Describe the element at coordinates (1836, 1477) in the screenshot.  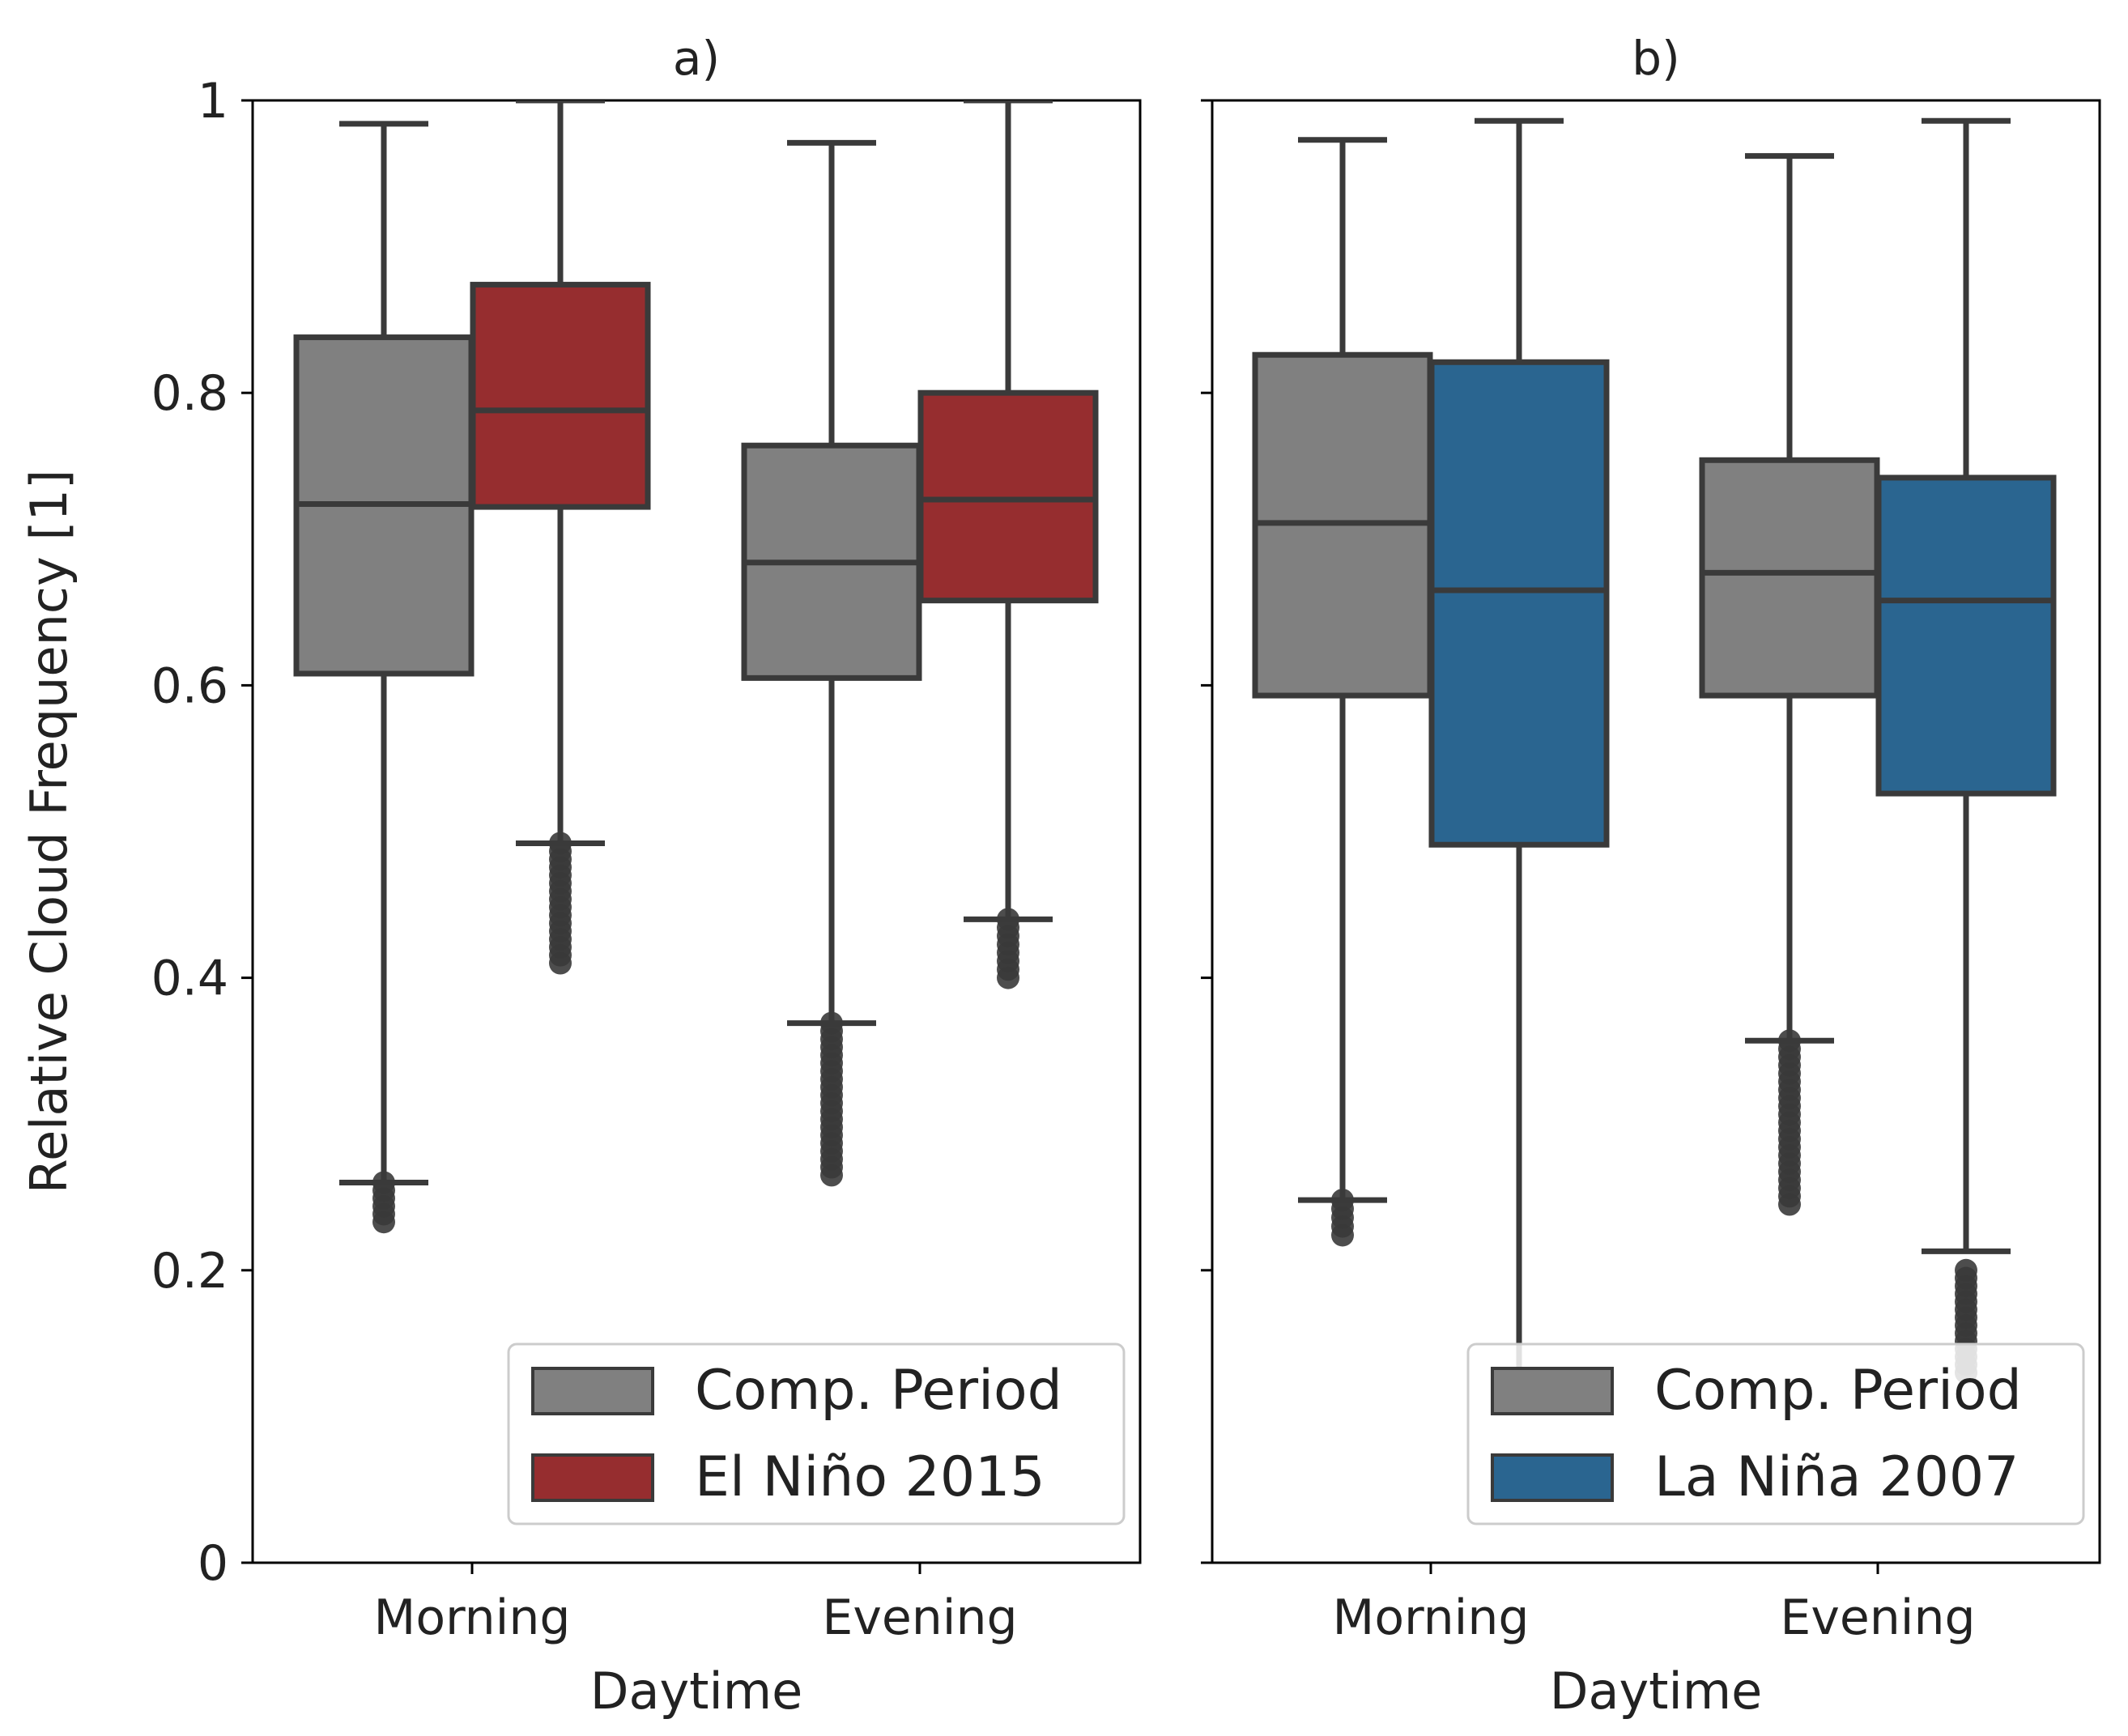
I see `legend-label: La Niña 2007` at that location.